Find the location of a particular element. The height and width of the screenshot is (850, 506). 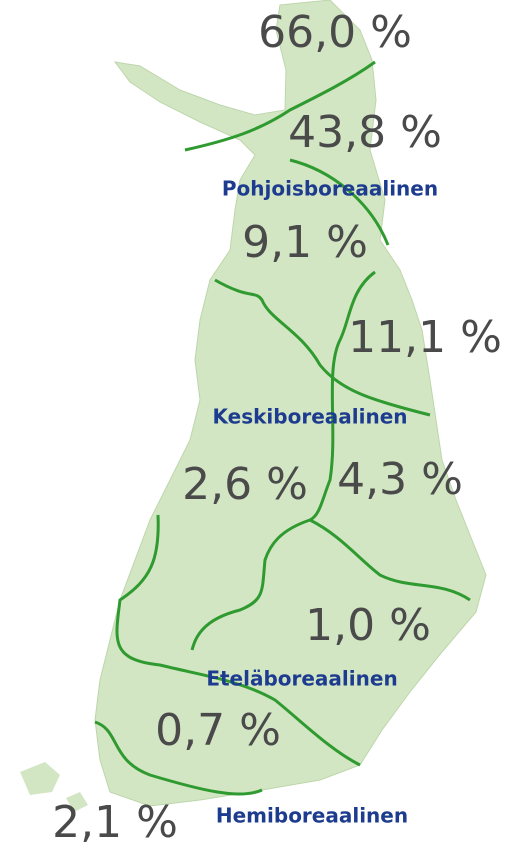

percentage-label: 0,7 % is located at coordinates (218, 730).